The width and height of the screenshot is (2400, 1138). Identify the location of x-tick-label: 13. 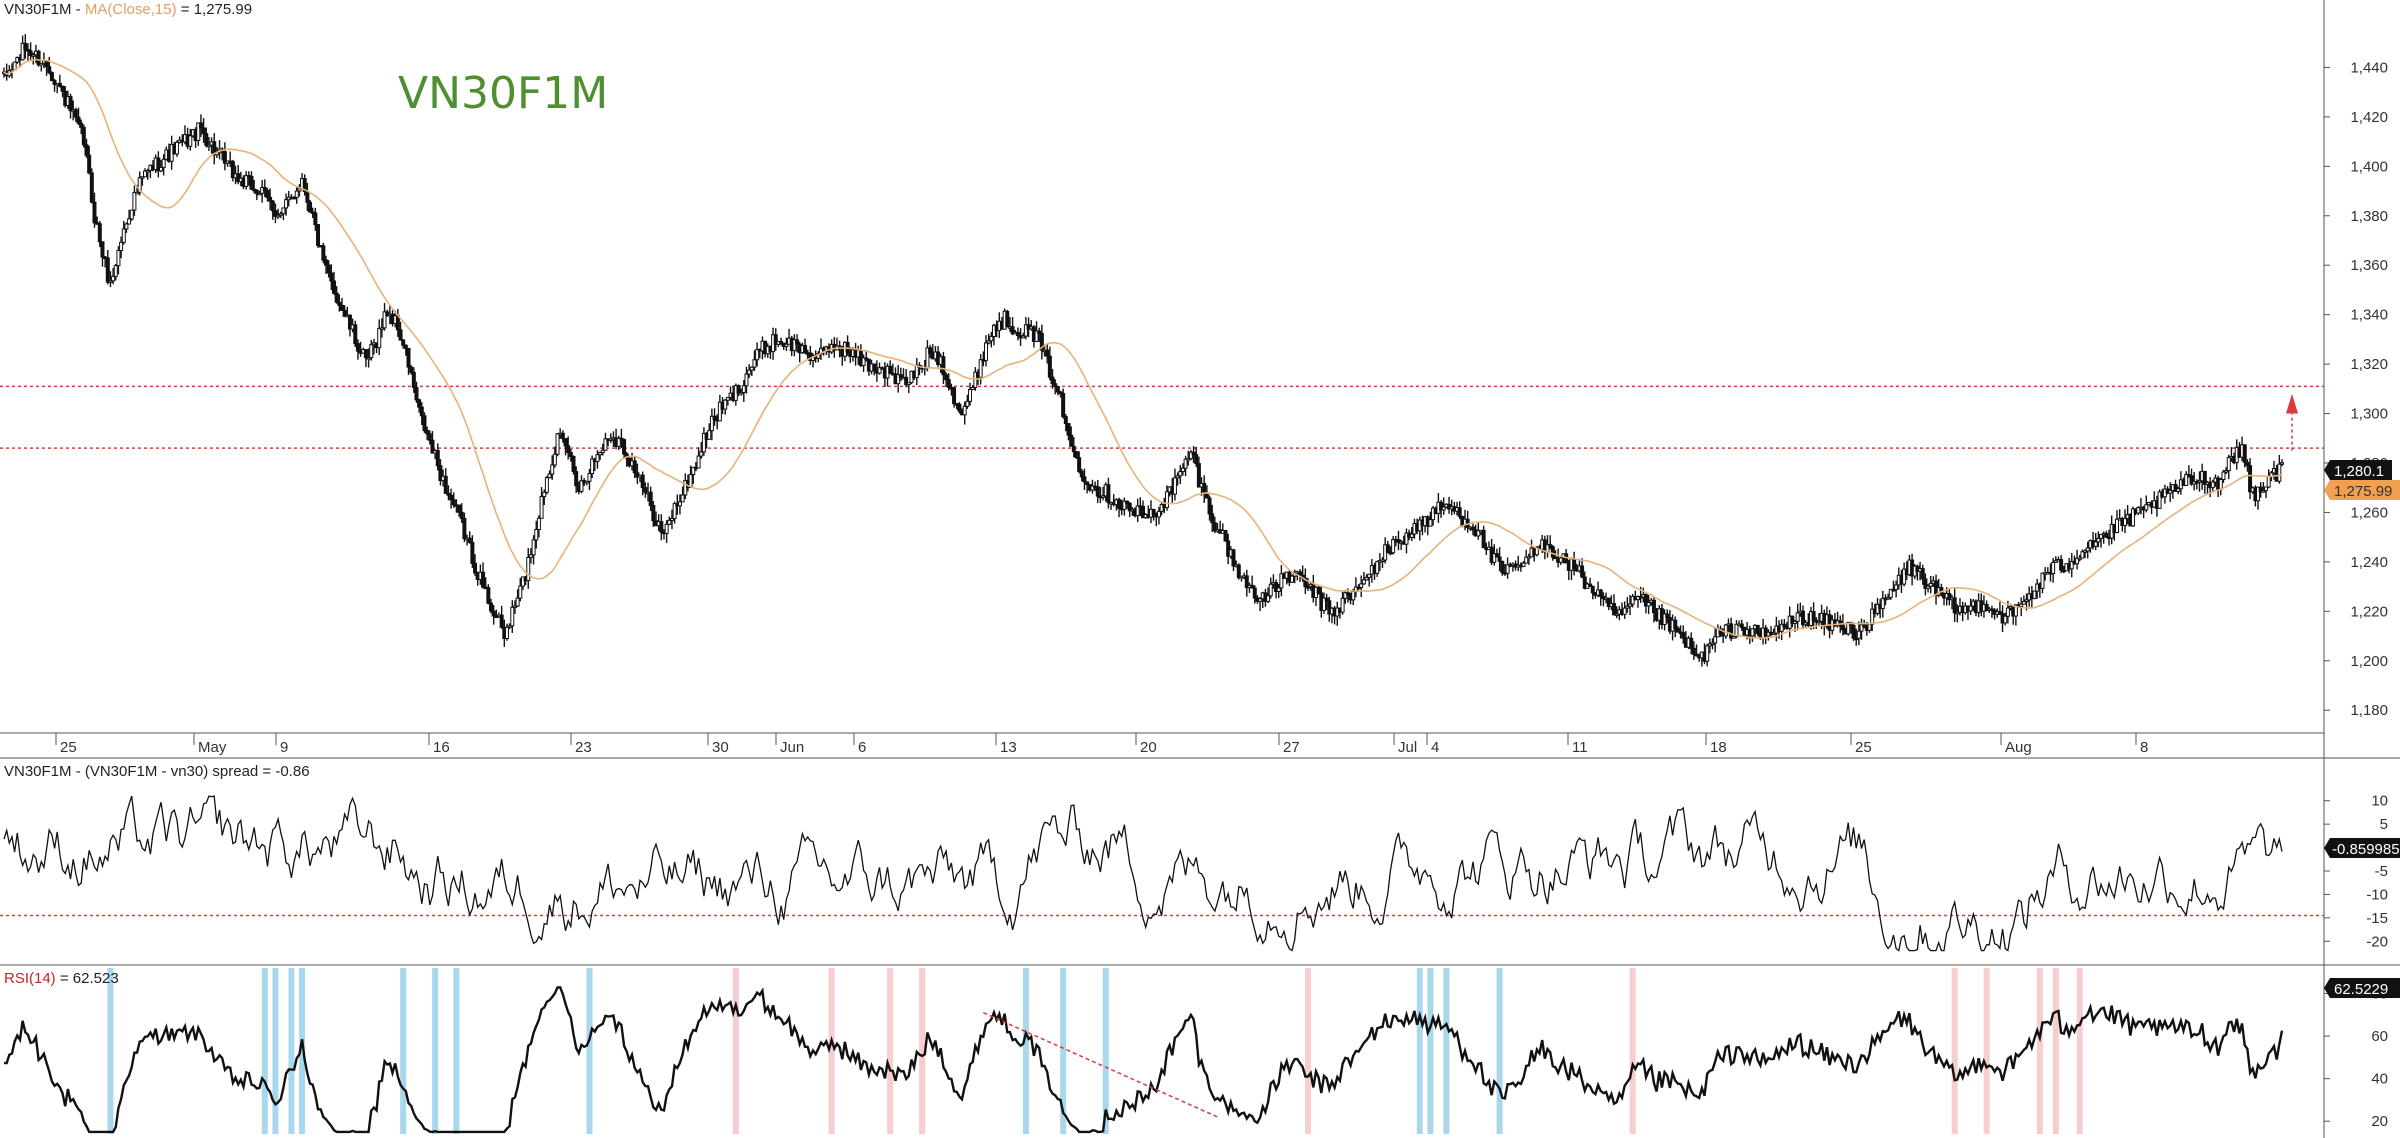
(1008, 747).